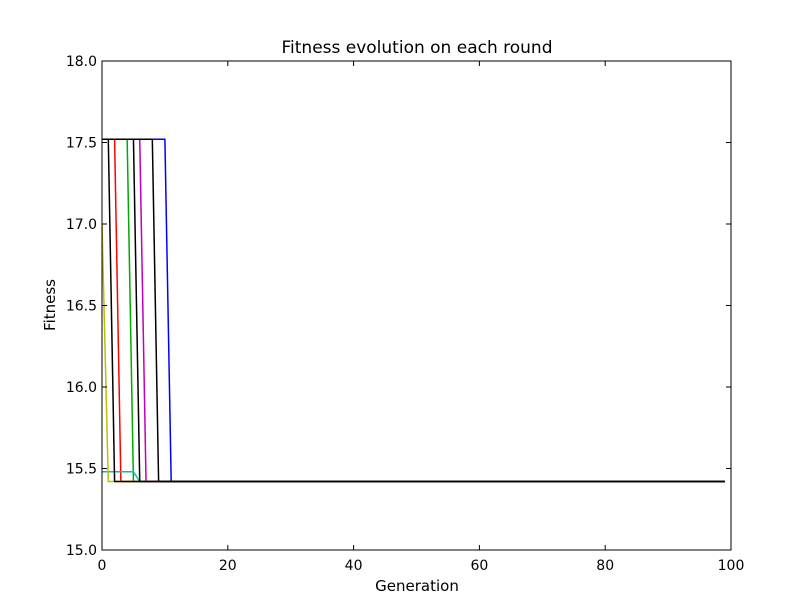 This screenshot has width=812, height=612. I want to click on x-tick-label: 100, so click(731, 566).